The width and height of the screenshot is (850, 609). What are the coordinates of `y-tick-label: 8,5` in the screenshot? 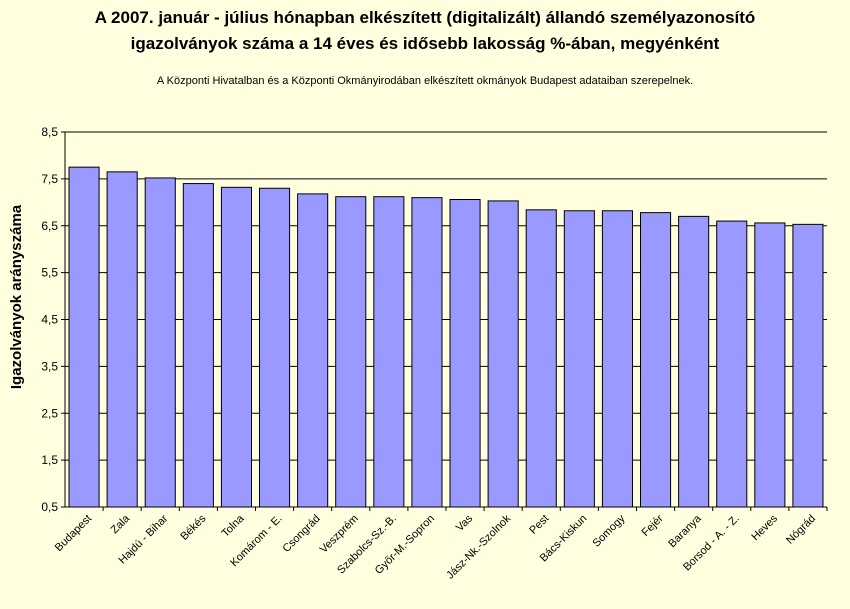 It's located at (49, 132).